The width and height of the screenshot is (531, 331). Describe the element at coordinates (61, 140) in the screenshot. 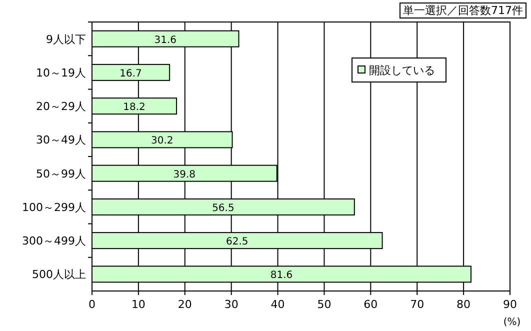

I see `y-tick-label: 30～49人` at that location.